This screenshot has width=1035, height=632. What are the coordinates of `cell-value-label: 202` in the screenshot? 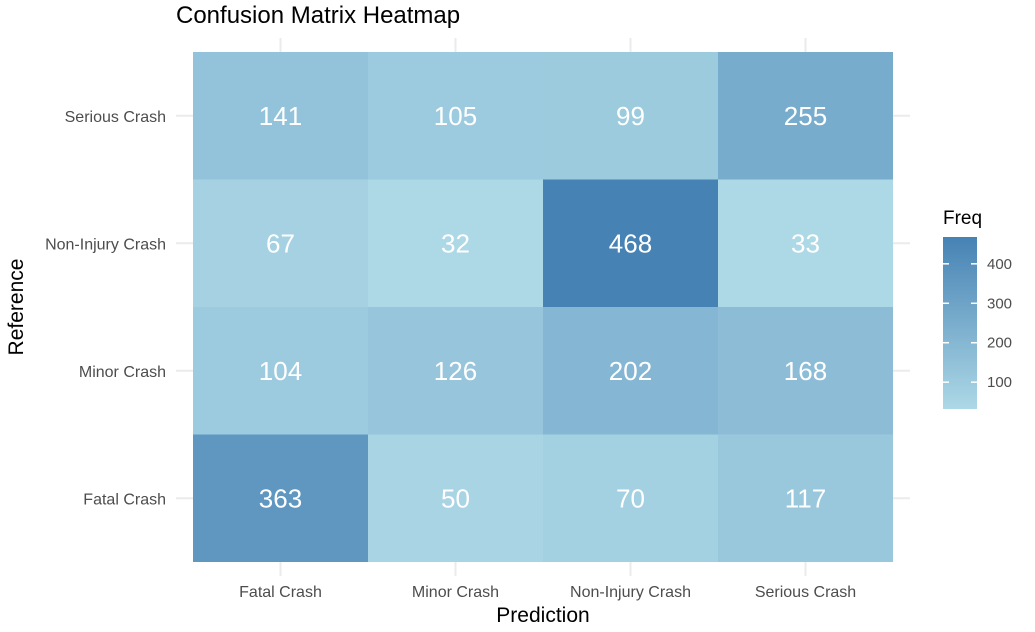 It's located at (630, 371).